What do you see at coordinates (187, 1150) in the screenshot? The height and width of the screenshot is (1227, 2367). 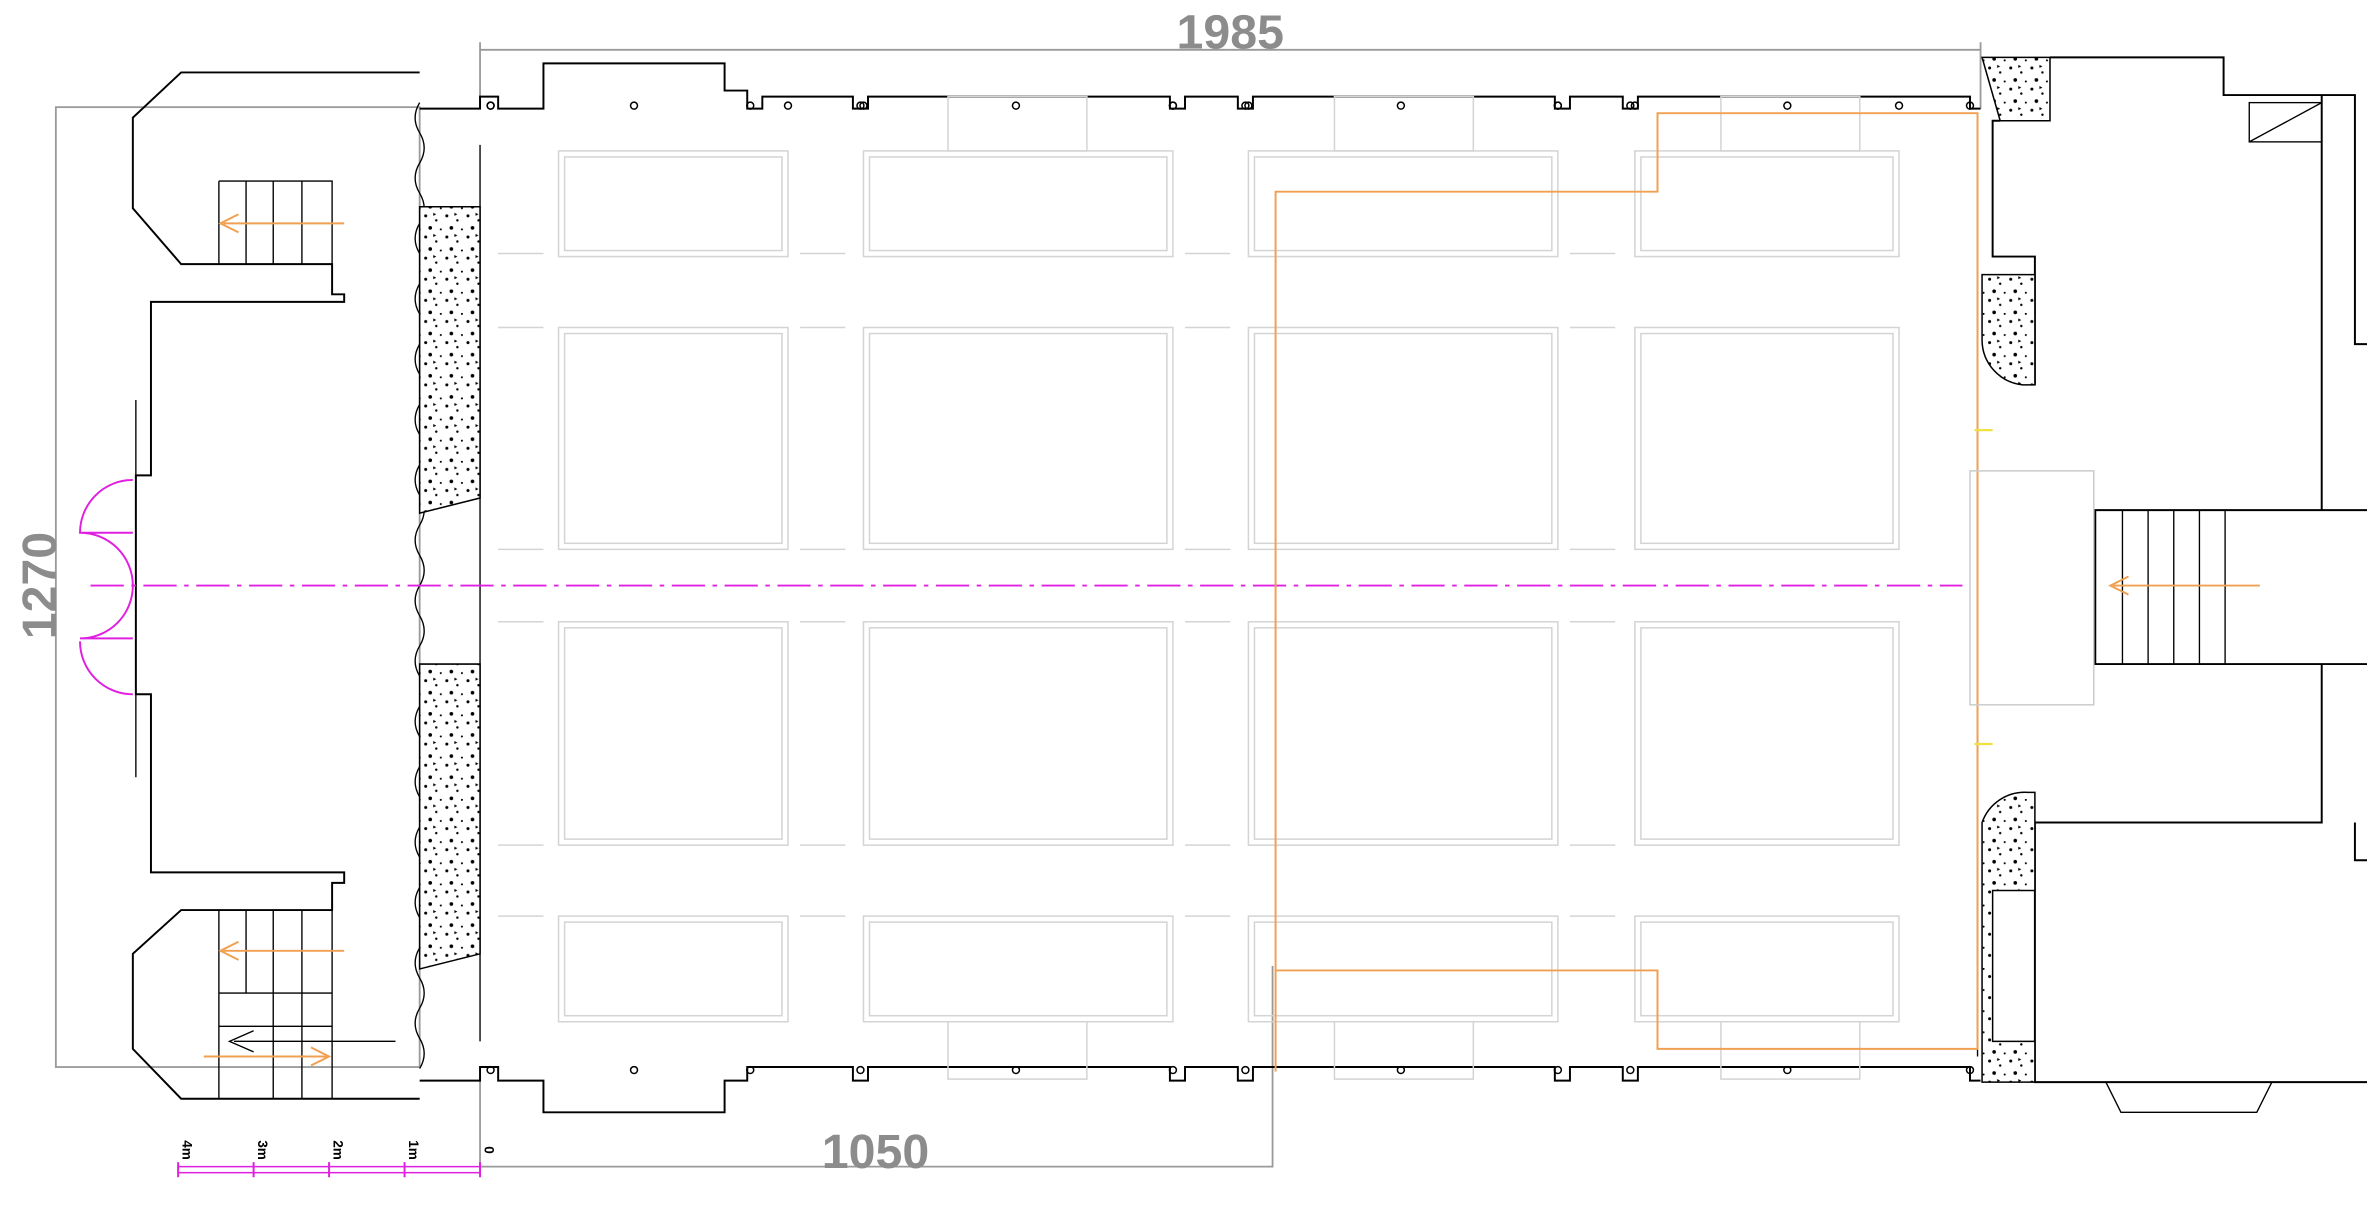 I see `scale-label: 4m` at bounding box center [187, 1150].